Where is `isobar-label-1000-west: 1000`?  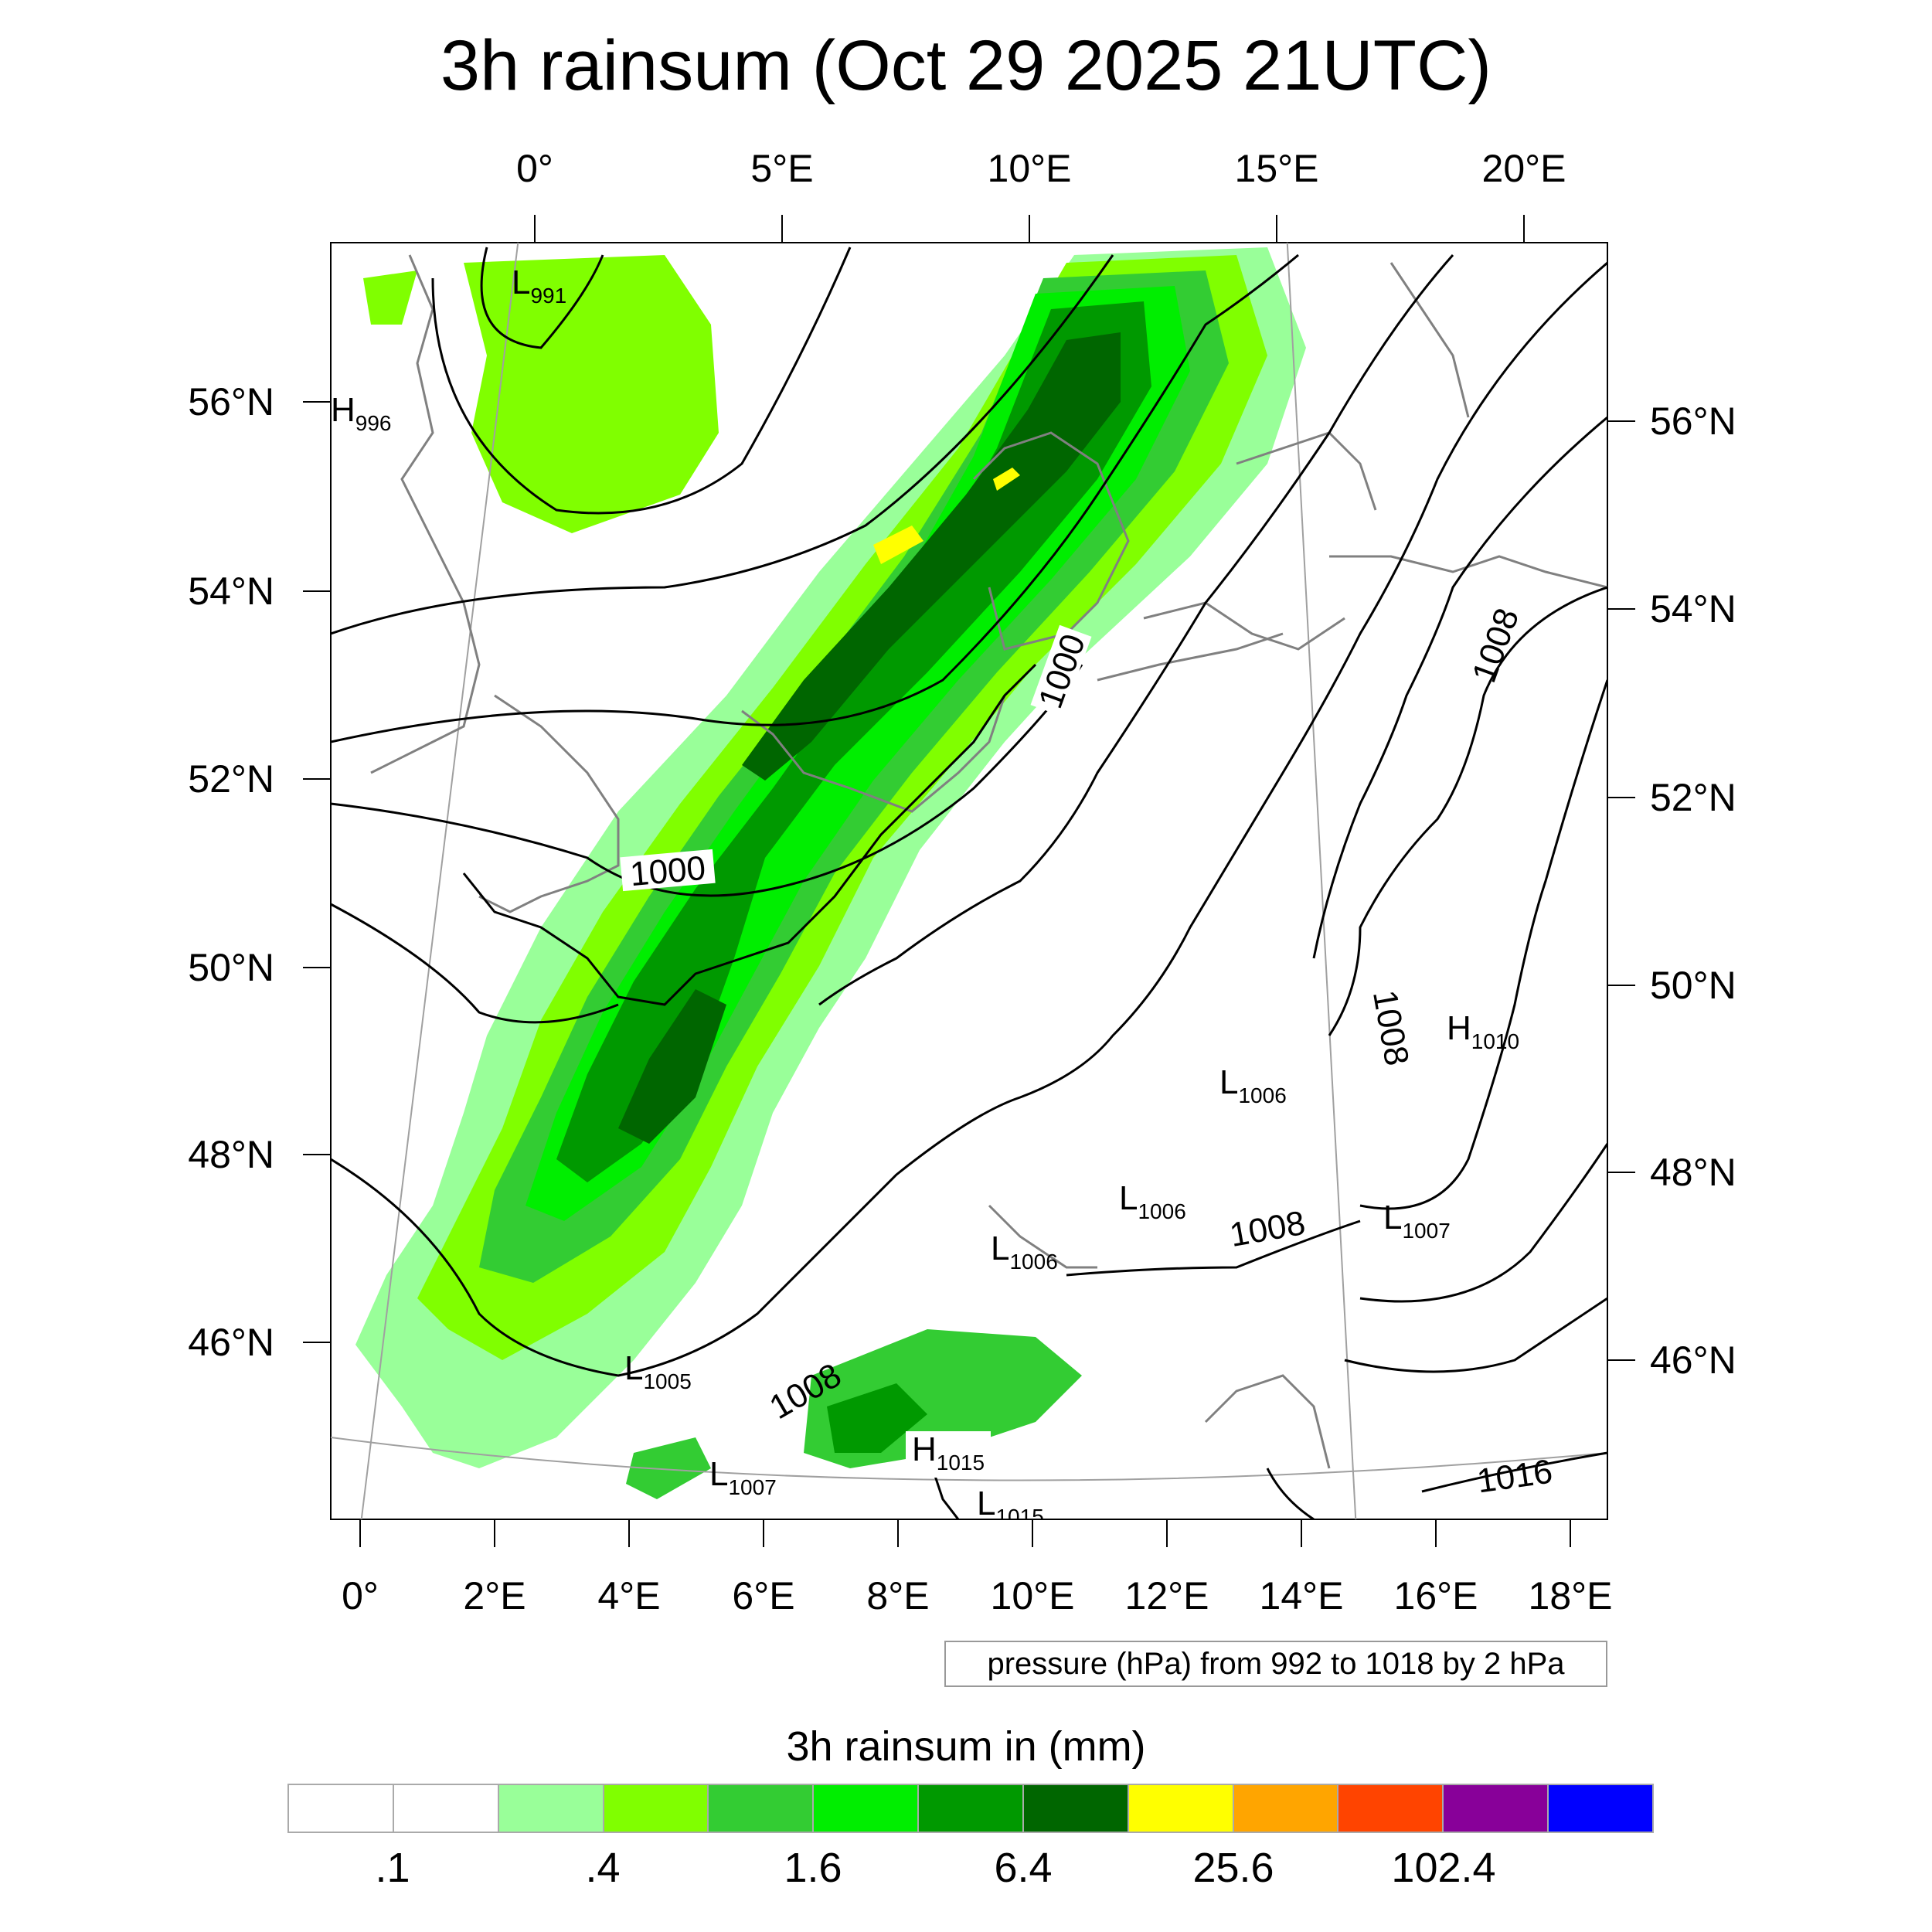
isobar-label-1000-west: 1000 is located at coordinates (667, 871).